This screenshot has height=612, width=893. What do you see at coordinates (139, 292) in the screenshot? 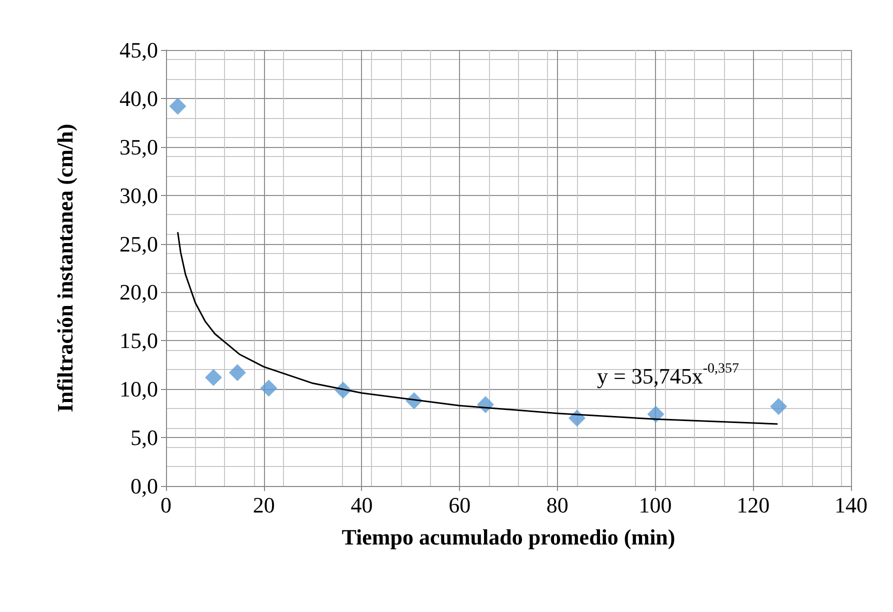
I see `y-tick-label: 20,0` at bounding box center [139, 292].